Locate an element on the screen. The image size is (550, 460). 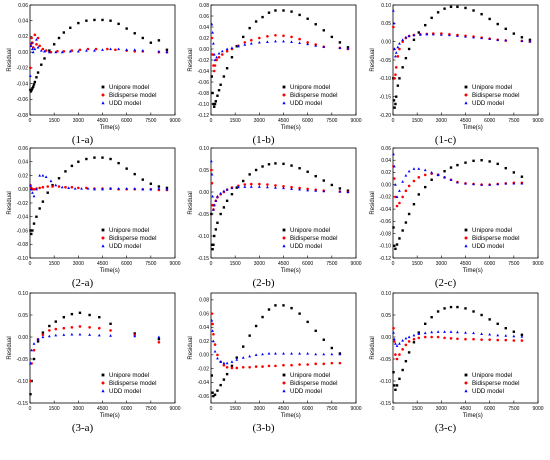
y-tick-label: -0.15 is located at coordinates (204, 259).